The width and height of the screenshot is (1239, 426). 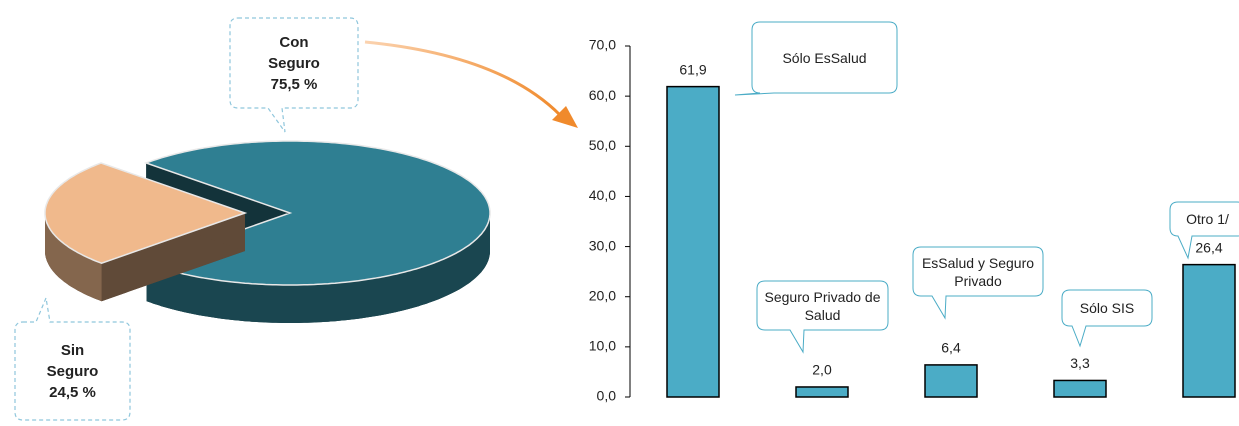 I want to click on value-label: 2,0, so click(x=822, y=370).